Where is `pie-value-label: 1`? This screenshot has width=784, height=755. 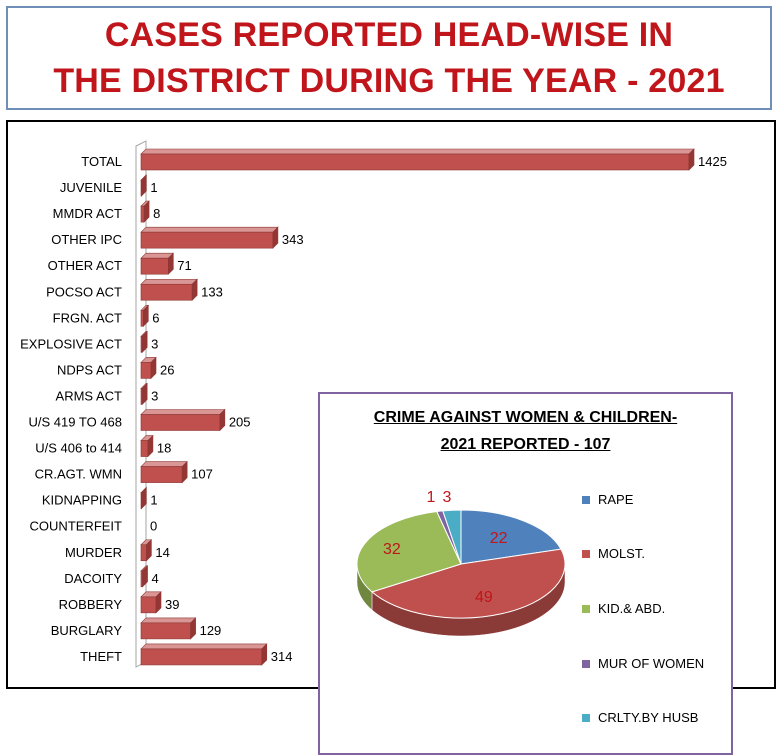 pie-value-label: 1 is located at coordinates (431, 497).